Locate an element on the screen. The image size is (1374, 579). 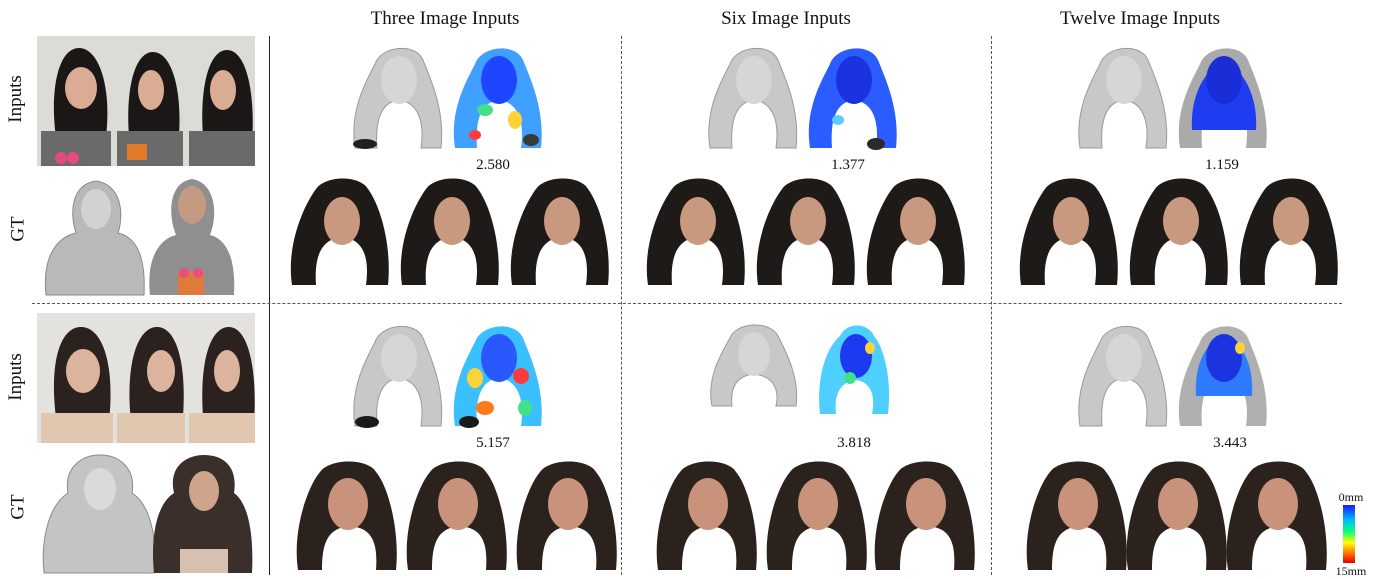
colorbar-max-label: 15mm is located at coordinates (1351, 571).